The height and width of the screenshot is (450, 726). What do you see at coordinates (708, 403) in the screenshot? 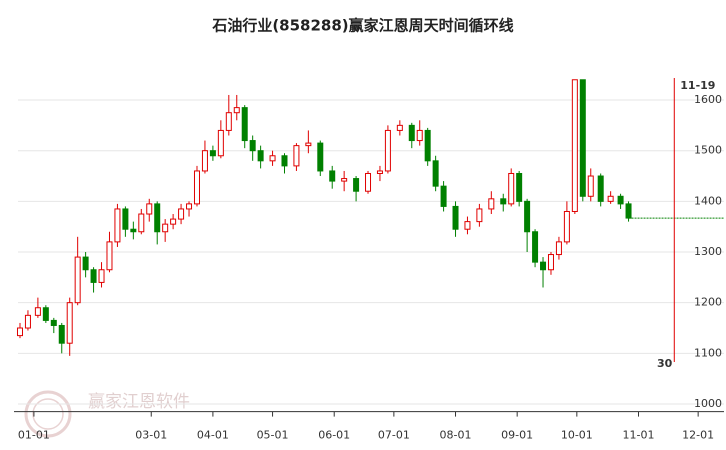
I see `y-tick-label: 1000` at bounding box center [708, 403].